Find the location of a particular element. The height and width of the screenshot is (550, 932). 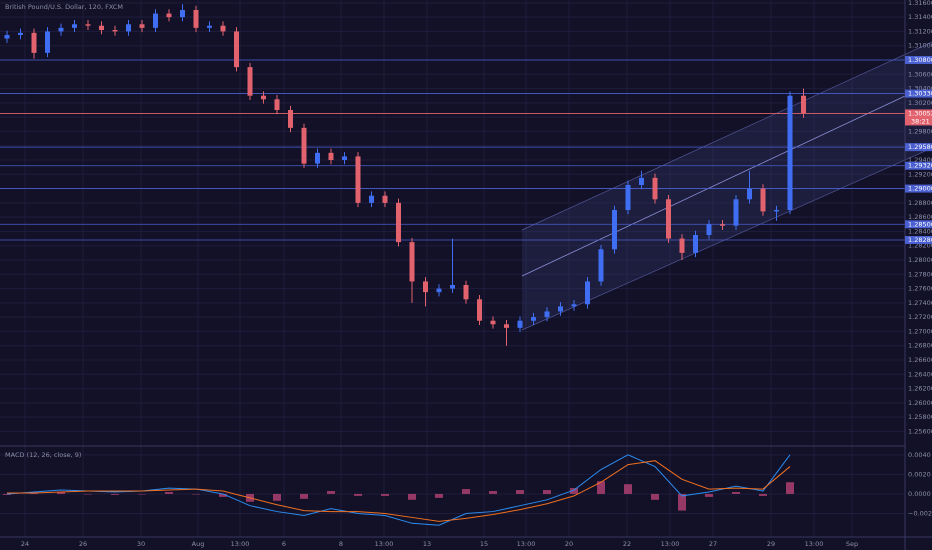

x-tick-label: 15 is located at coordinates (484, 544).